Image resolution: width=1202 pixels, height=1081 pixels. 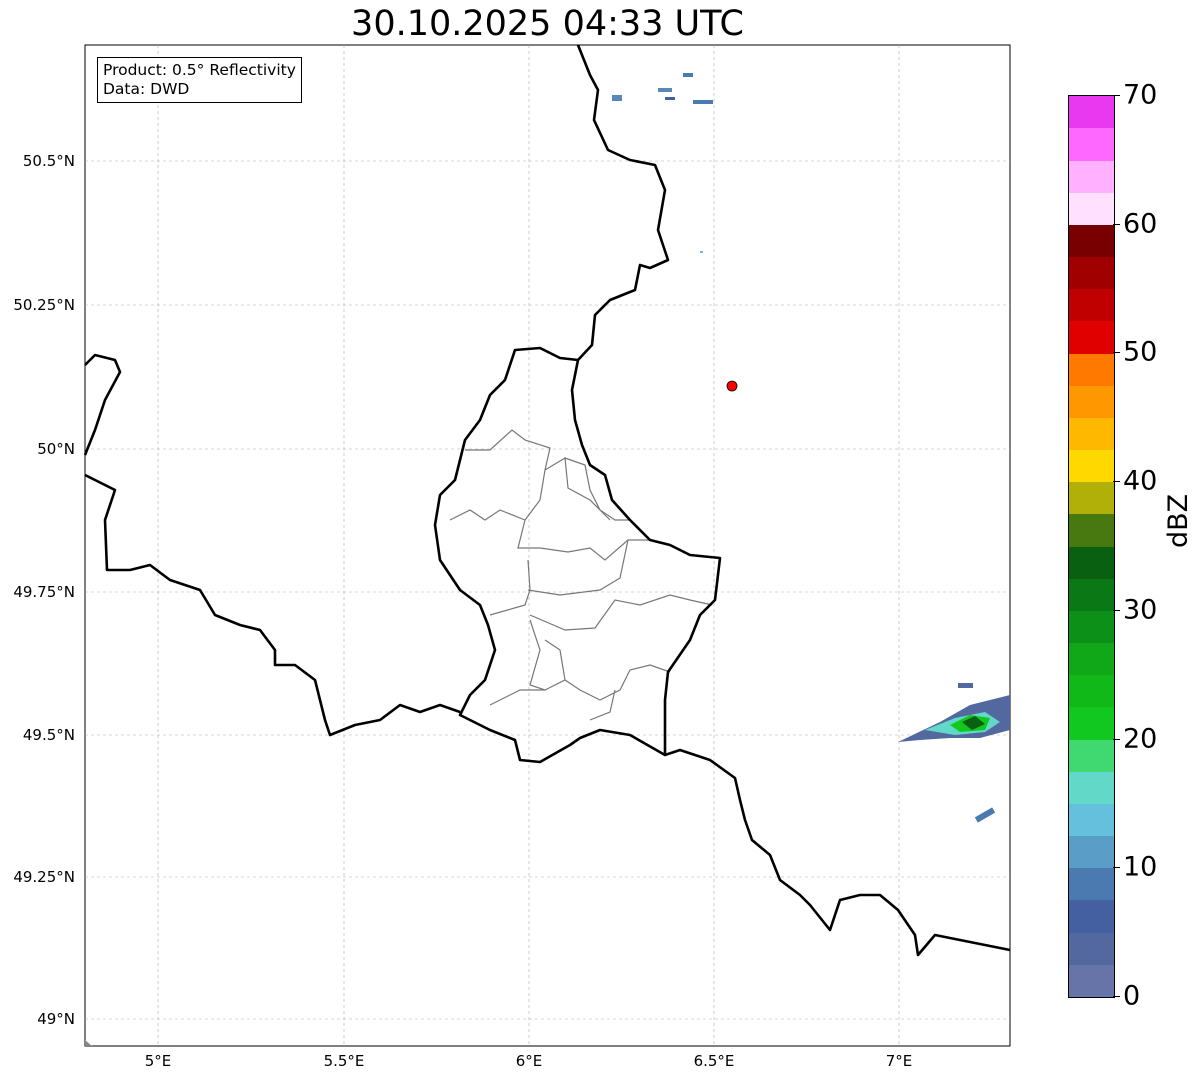 I want to click on lat-tick: 49°N, so click(x=56, y=1019).